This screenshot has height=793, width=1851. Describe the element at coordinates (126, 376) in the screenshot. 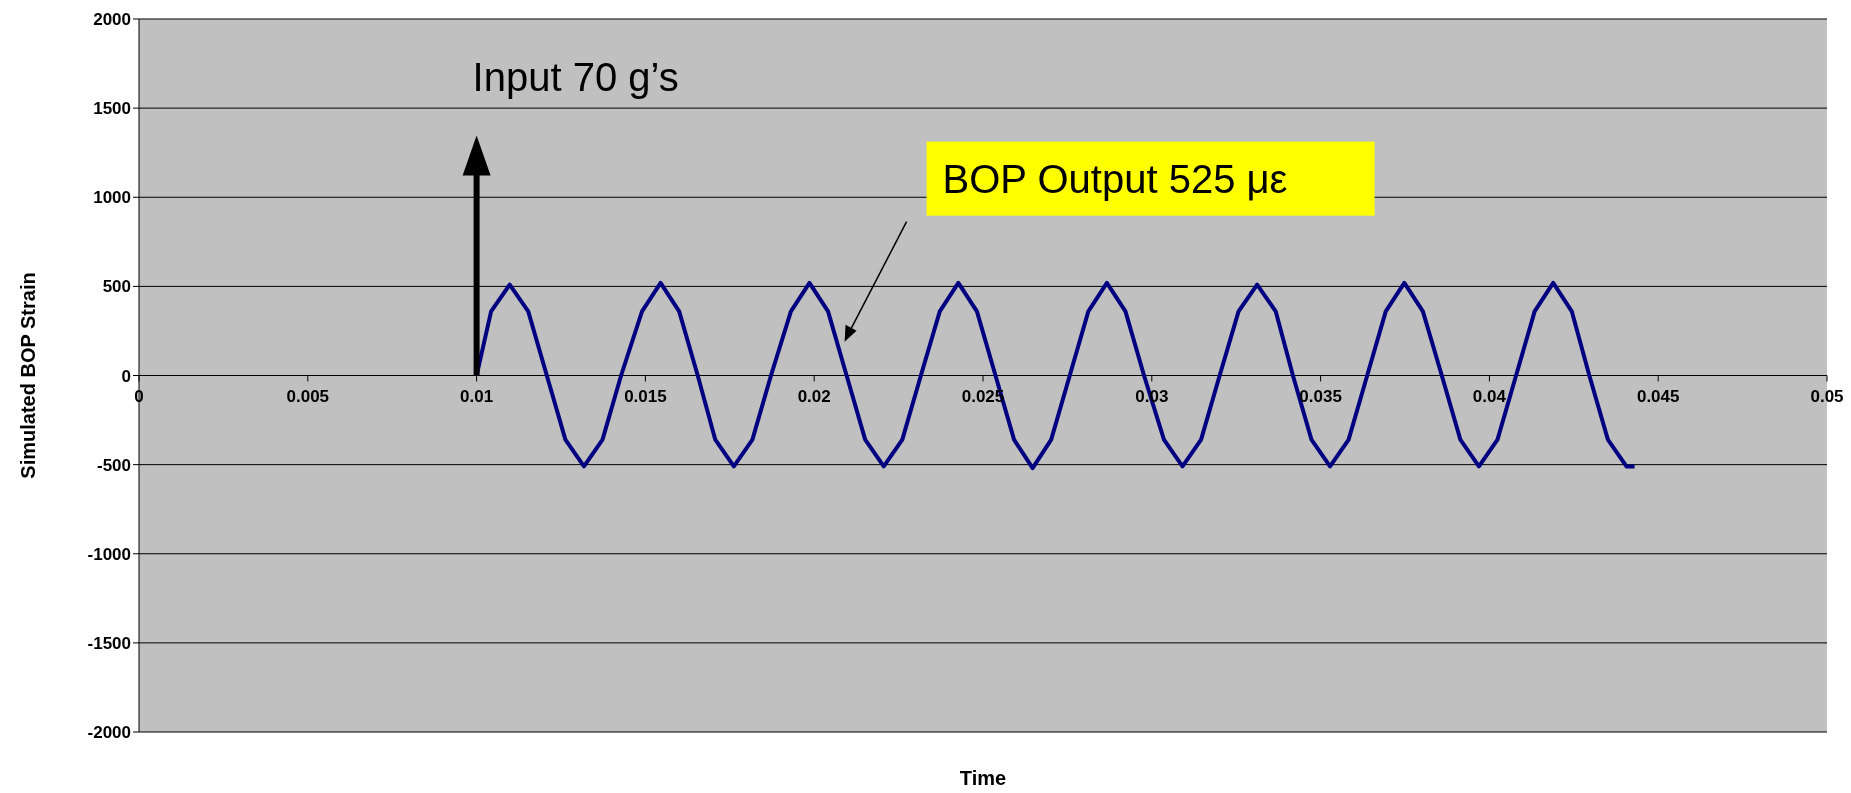

I see `y-tick-label: 0` at that location.